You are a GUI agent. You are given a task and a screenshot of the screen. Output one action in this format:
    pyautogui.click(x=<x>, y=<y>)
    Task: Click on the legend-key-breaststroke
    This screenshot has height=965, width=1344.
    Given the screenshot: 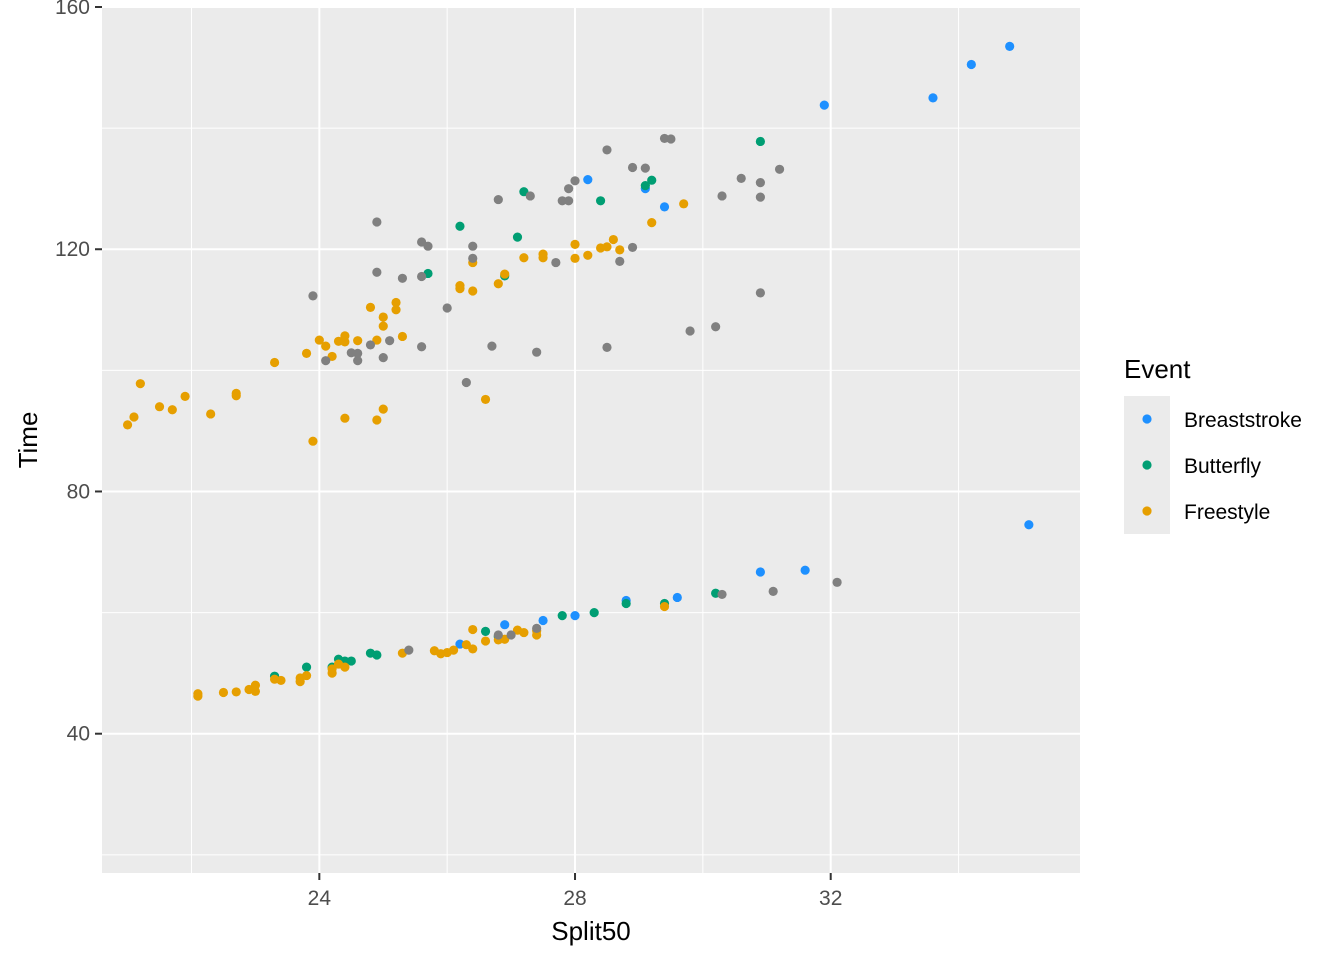 What is the action you would take?
    pyautogui.click(x=1147, y=419)
    